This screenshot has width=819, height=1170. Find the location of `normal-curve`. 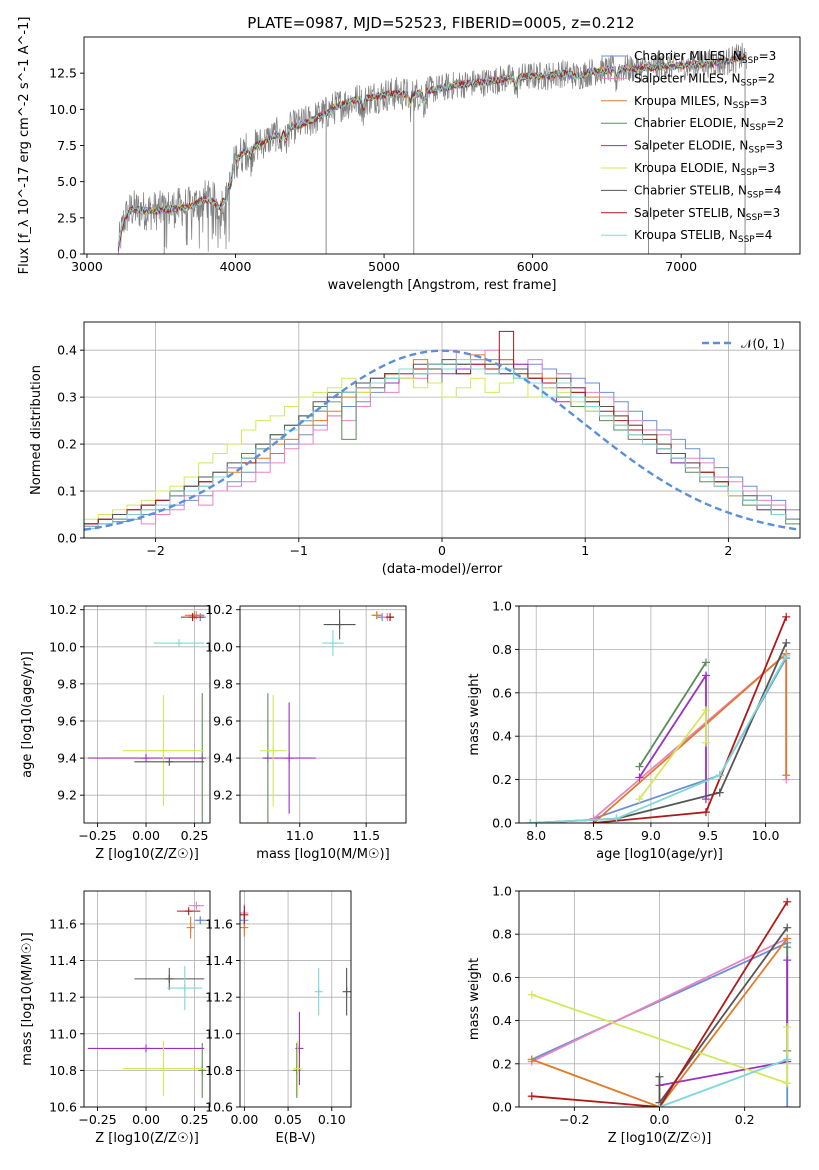

normal-curve is located at coordinates (442, 440).